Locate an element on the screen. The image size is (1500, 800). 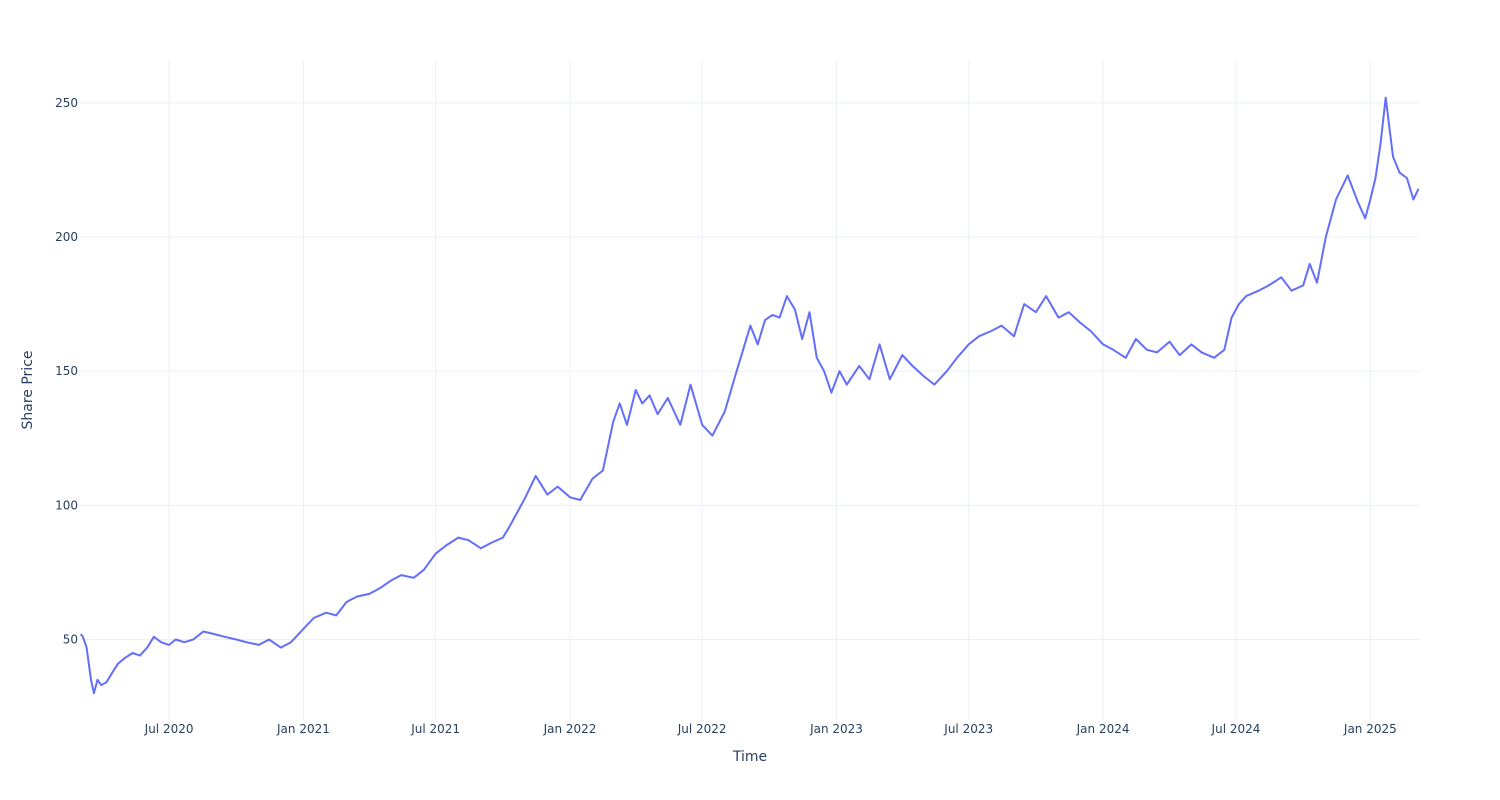
x-tick-label: Jul 2021 is located at coordinates (435, 729).